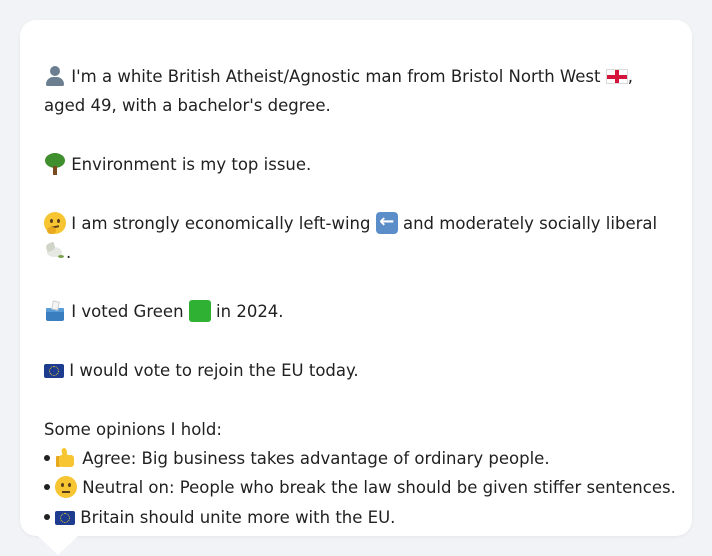 This screenshot has height=556, width=712. I want to click on eu-text: I would vote to rejoin the EU today., so click(214, 370).